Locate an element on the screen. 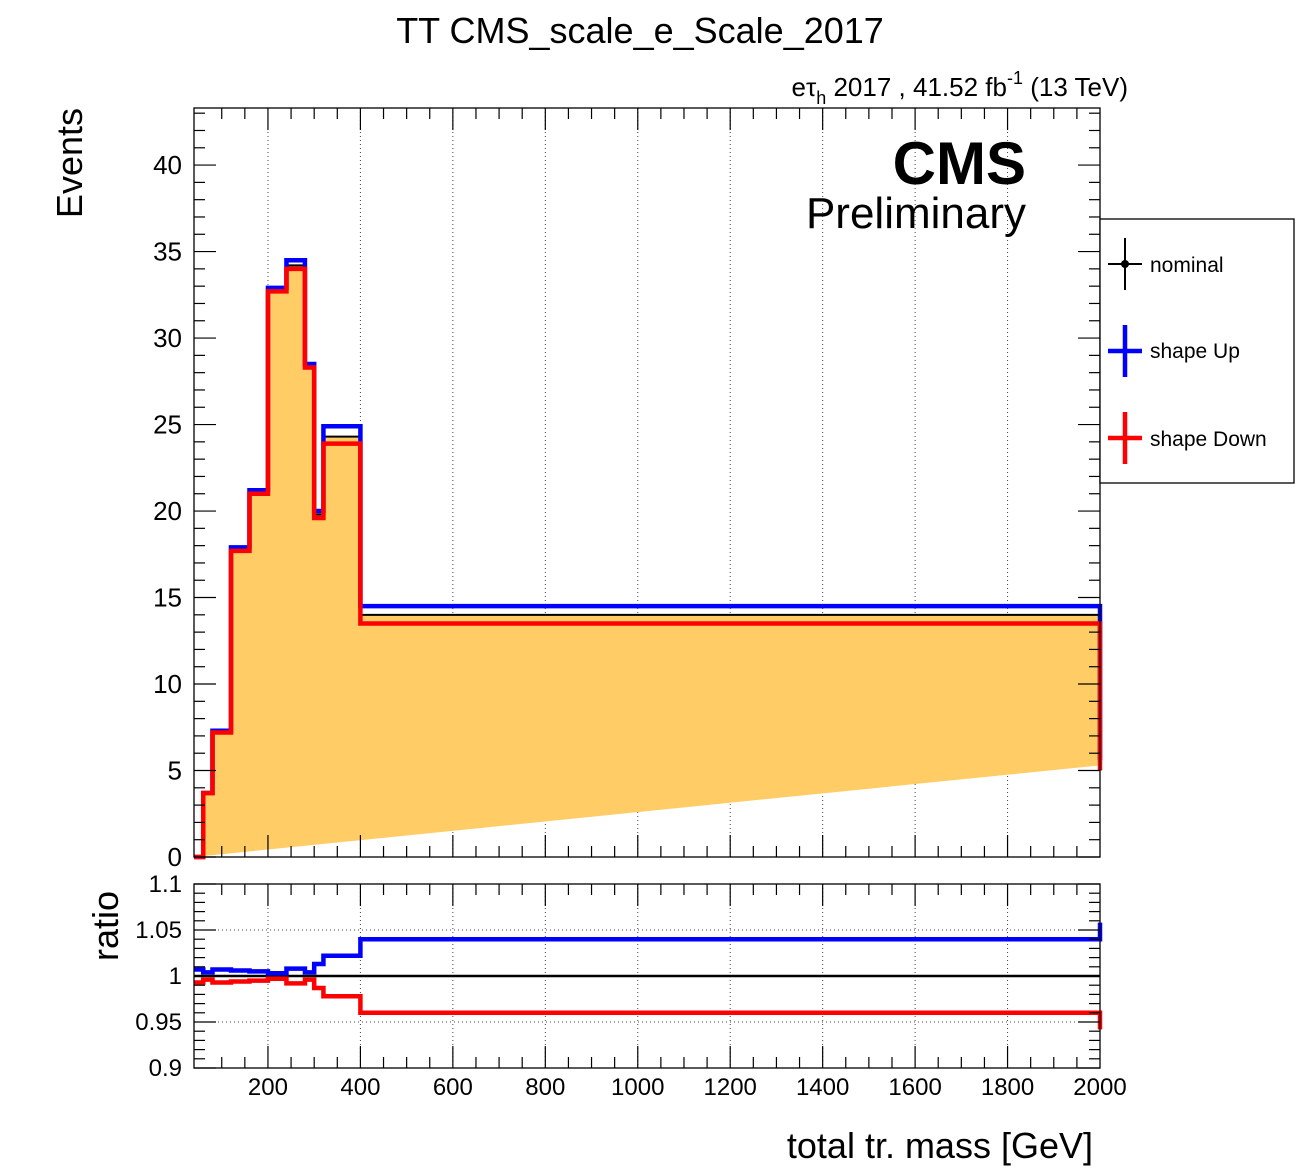 This screenshot has height=1172, width=1296. legend-entry-nominal: nominal is located at coordinates (1166, 264).